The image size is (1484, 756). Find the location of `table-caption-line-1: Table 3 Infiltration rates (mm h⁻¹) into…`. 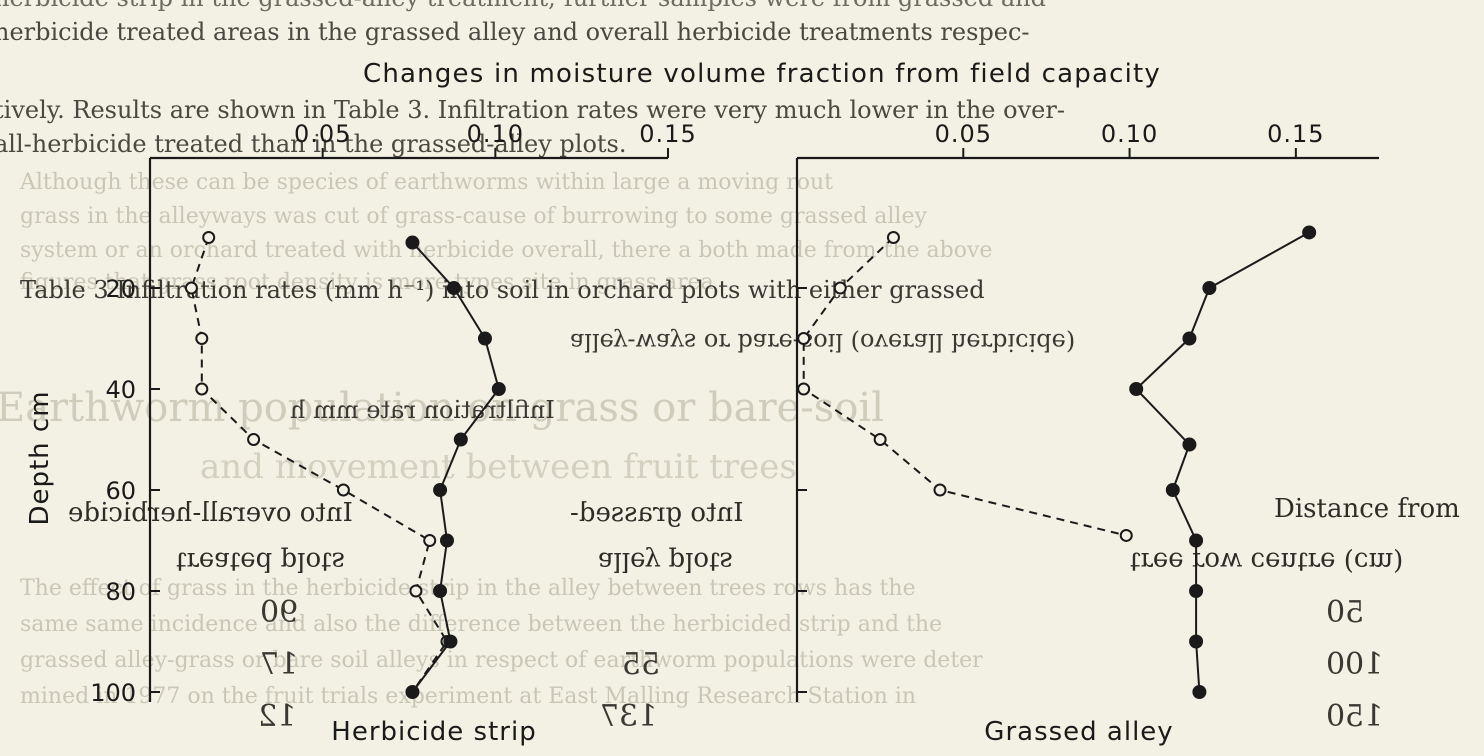

table-caption-line-1: Table 3 Infiltration rates (mm h⁻¹) into… is located at coordinates (502, 290).